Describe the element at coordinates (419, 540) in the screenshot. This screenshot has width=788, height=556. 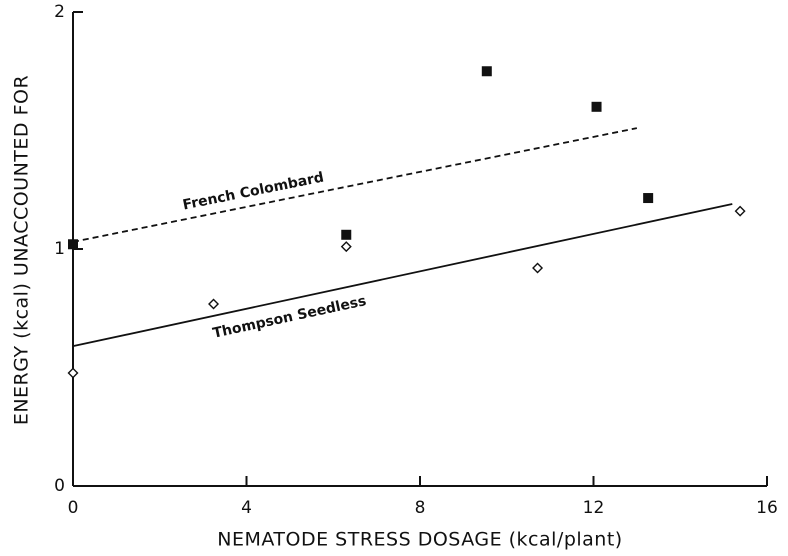
I see `x-axis-label: NEMATODE STRESS DOSAGE (kcal/plant)` at that location.